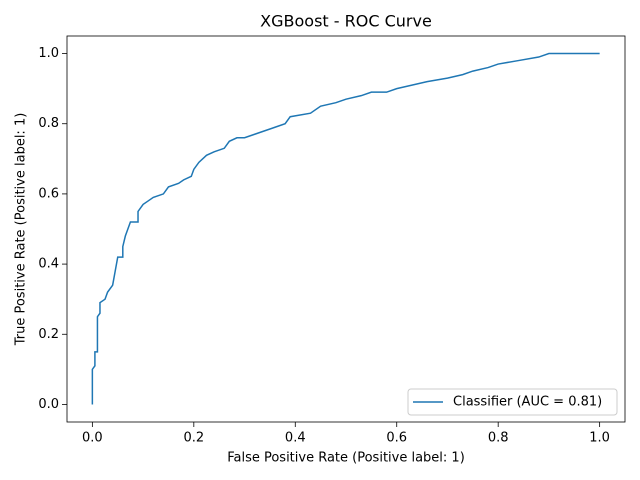  Describe the element at coordinates (48, 53) in the screenshot. I see `y-tick-label: 1.0` at that location.